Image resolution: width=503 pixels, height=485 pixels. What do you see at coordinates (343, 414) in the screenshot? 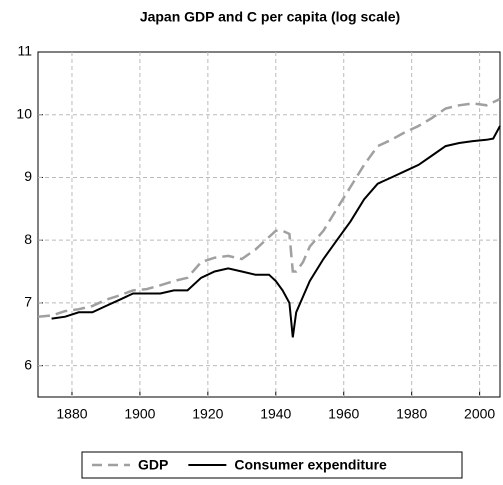
I see `x-tick-label: 1960` at bounding box center [343, 414].